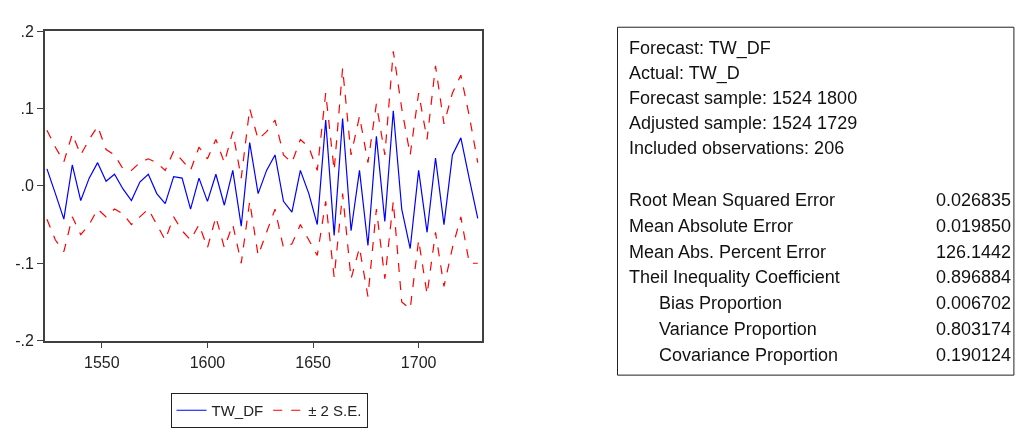 This screenshot has height=437, width=1019. I want to click on text: 0.006702, so click(974, 303).